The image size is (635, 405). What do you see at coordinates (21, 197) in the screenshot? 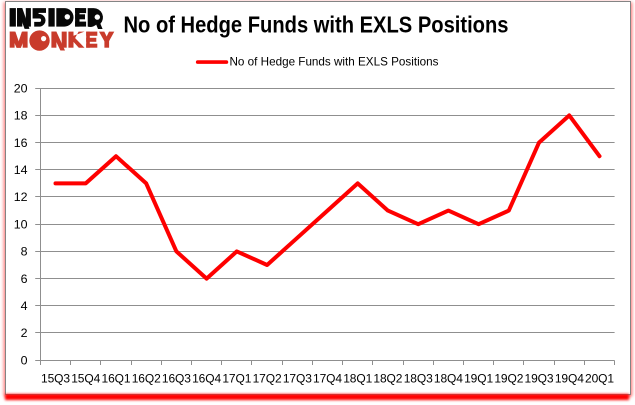
I see `svg-text: 12` at bounding box center [21, 197].